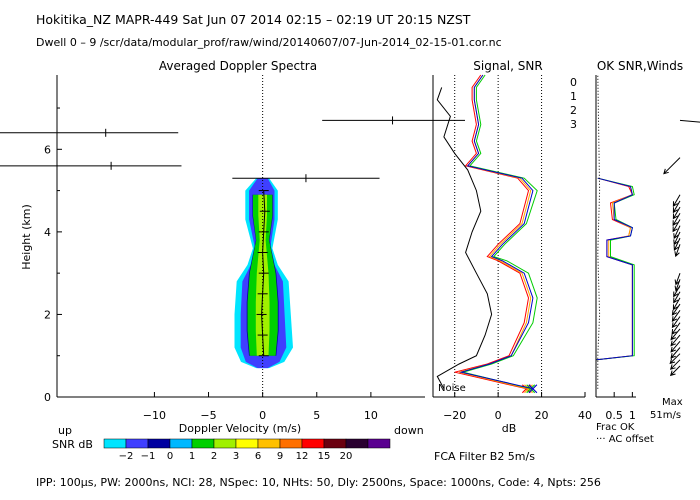  I want to click on height-axis-label: Height (km), so click(26, 237).